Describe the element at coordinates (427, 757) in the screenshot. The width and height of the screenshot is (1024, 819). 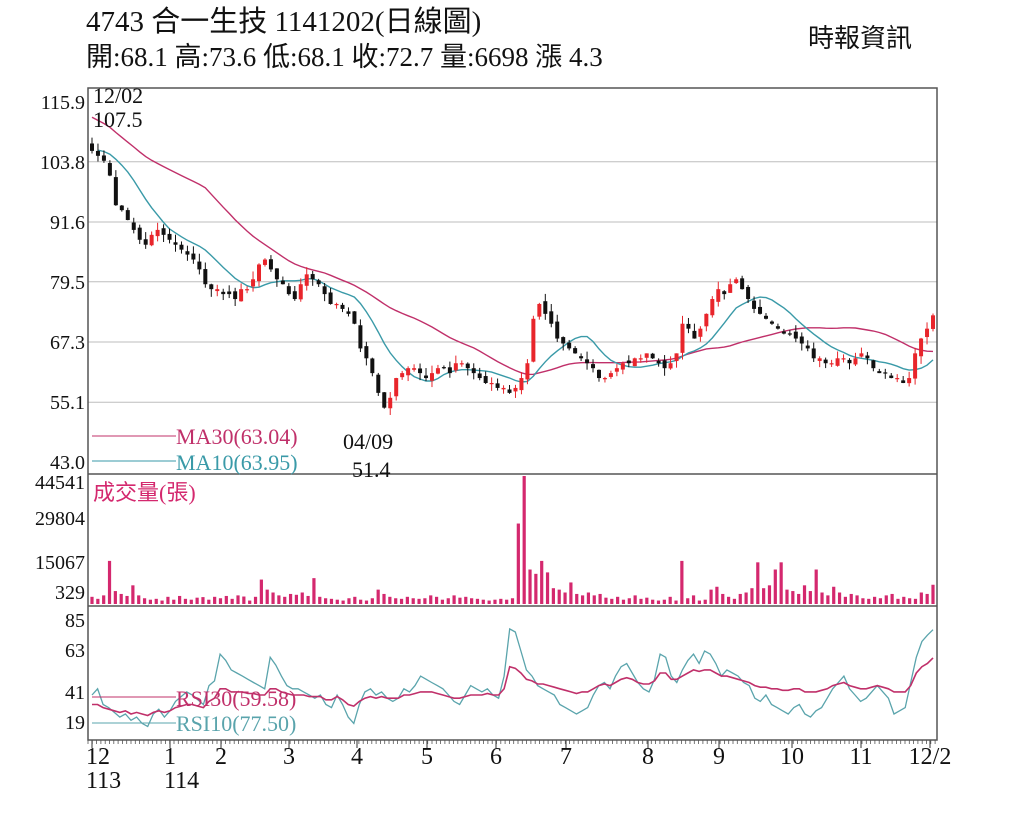
I see `x-tick-label: 5` at that location.